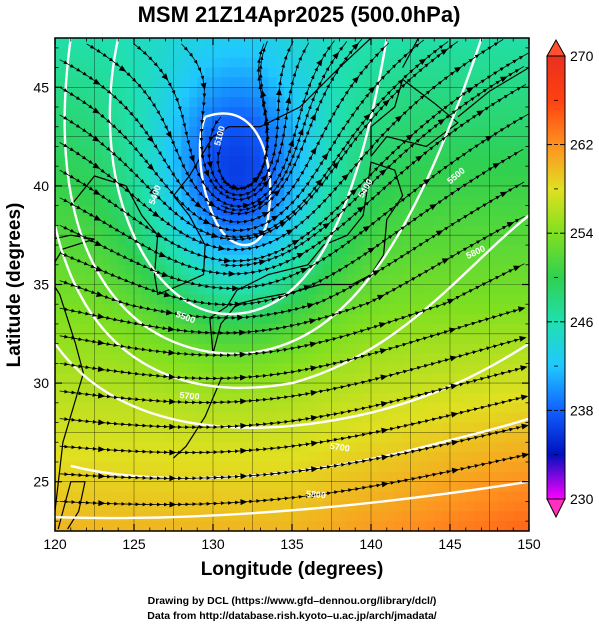  I want to click on colorbar-label: 246, so click(582, 322).